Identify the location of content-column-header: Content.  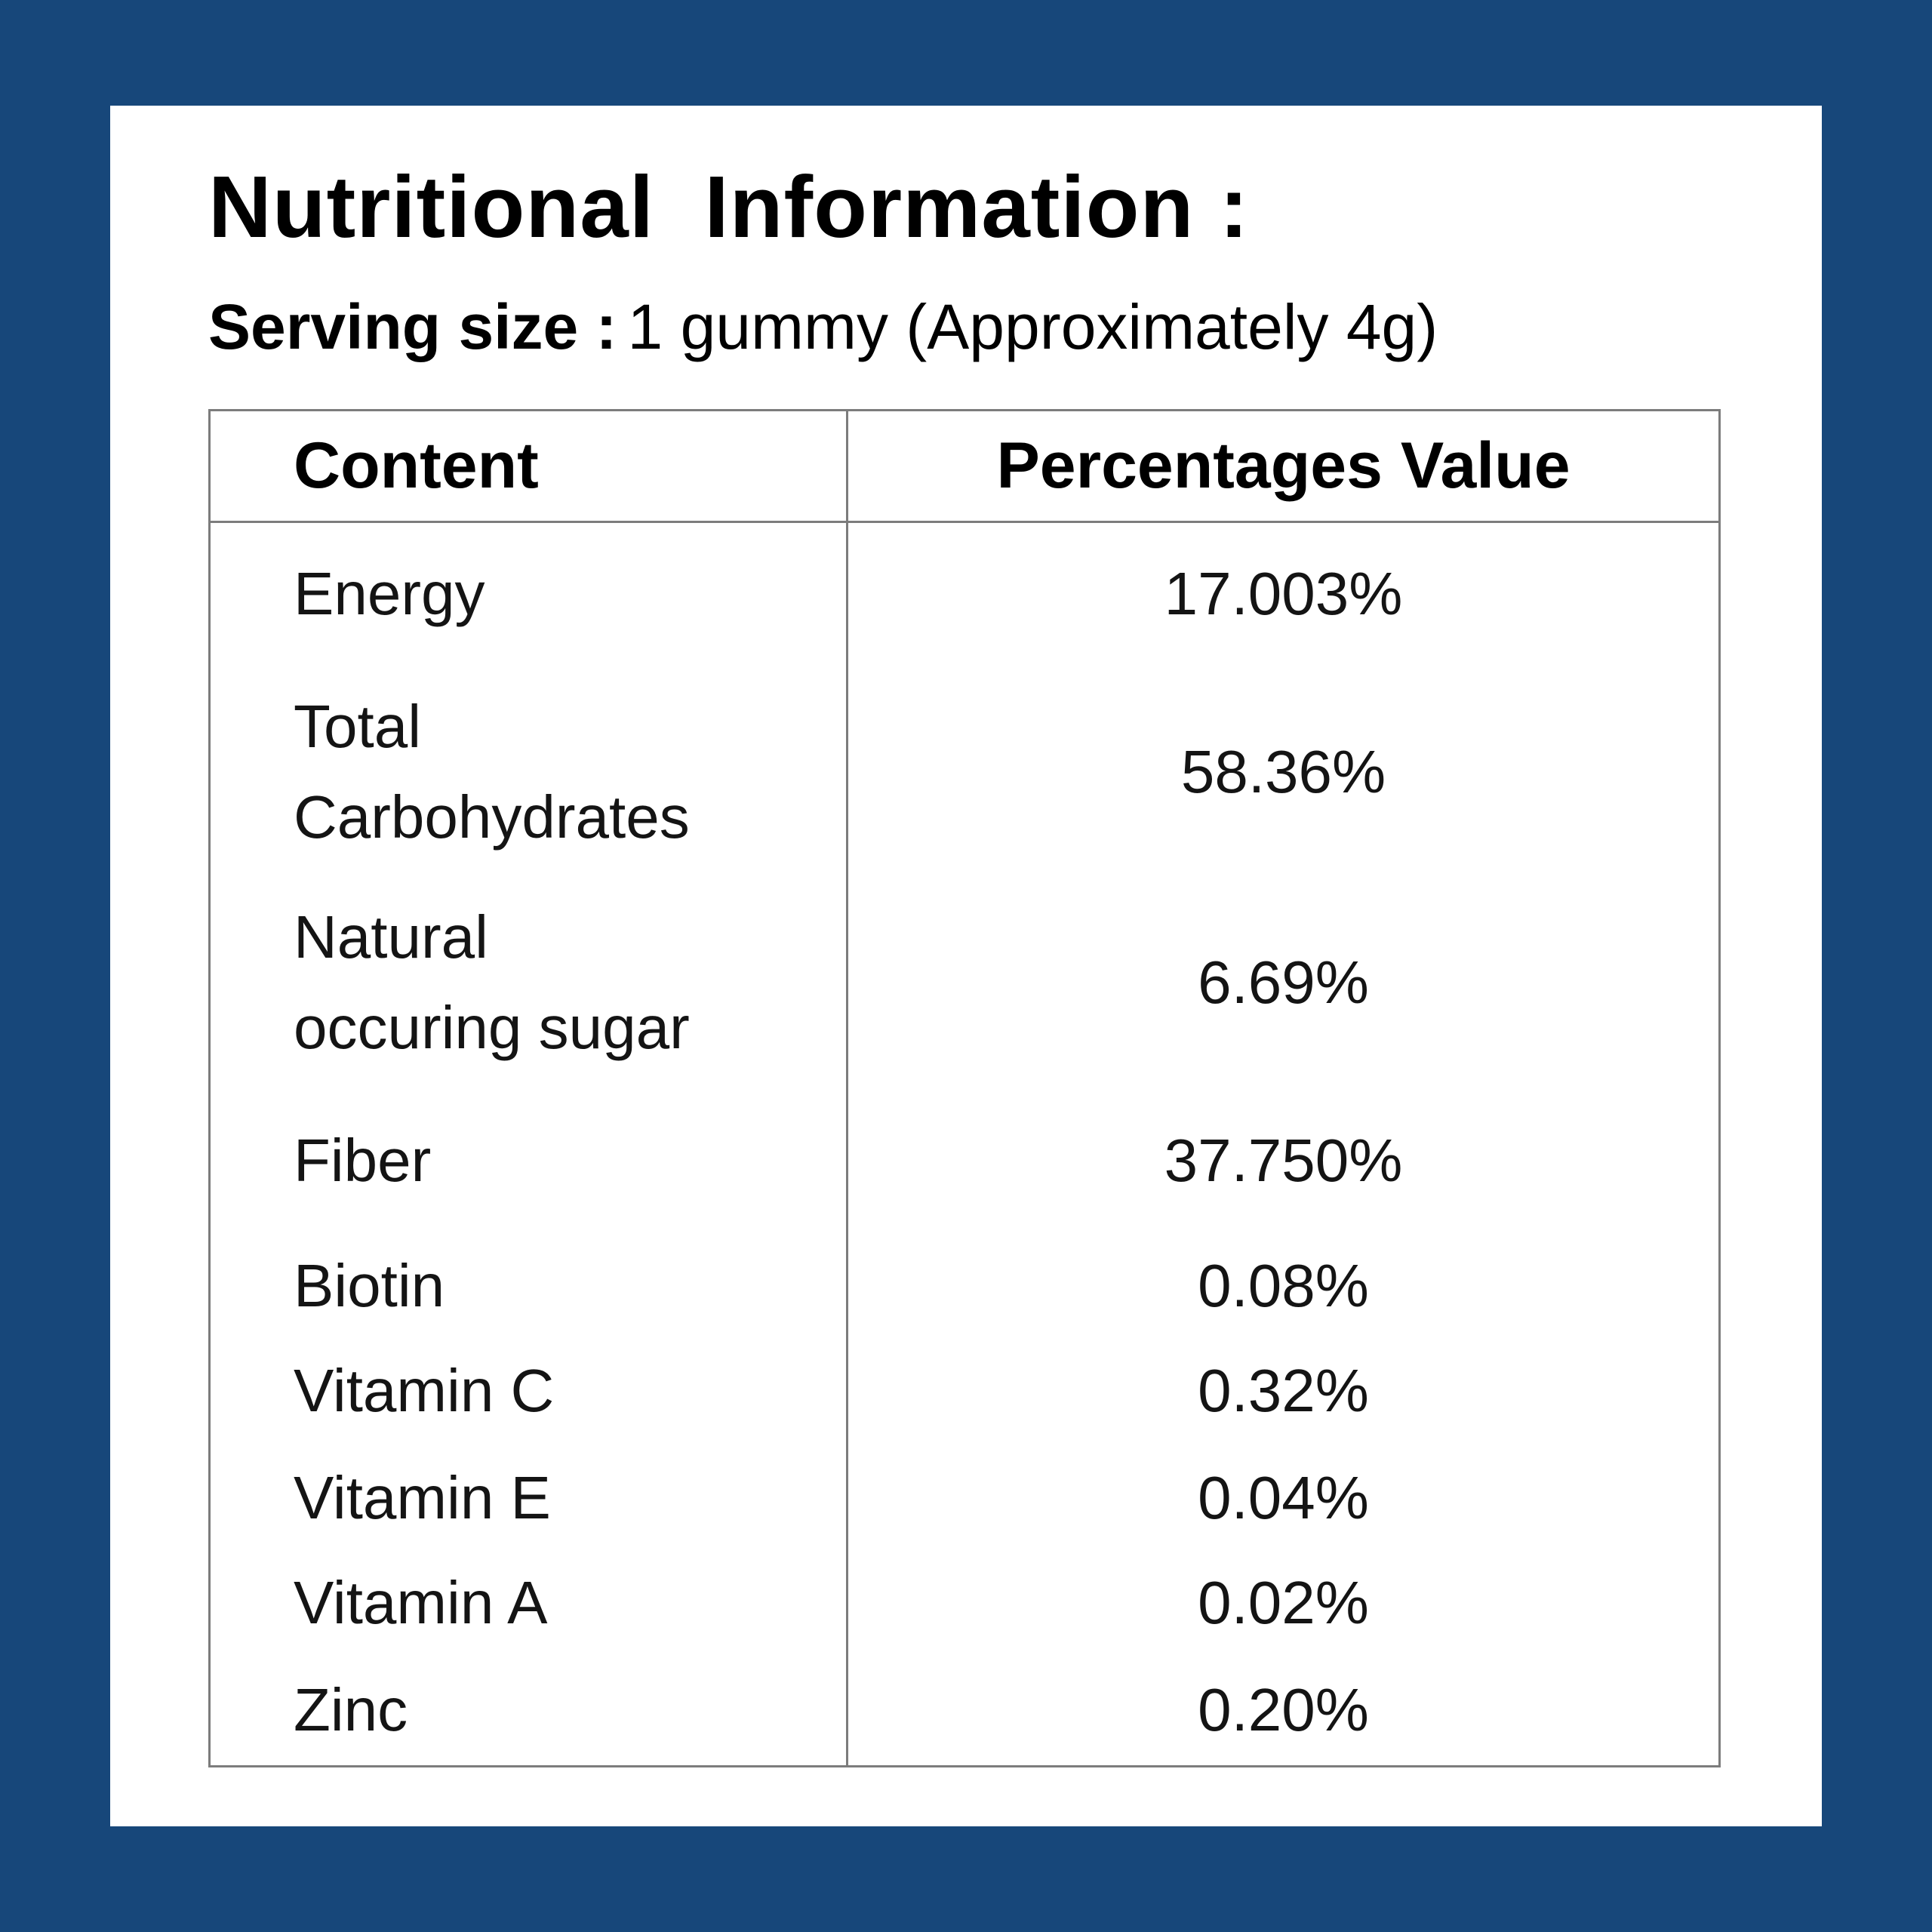
(529, 466).